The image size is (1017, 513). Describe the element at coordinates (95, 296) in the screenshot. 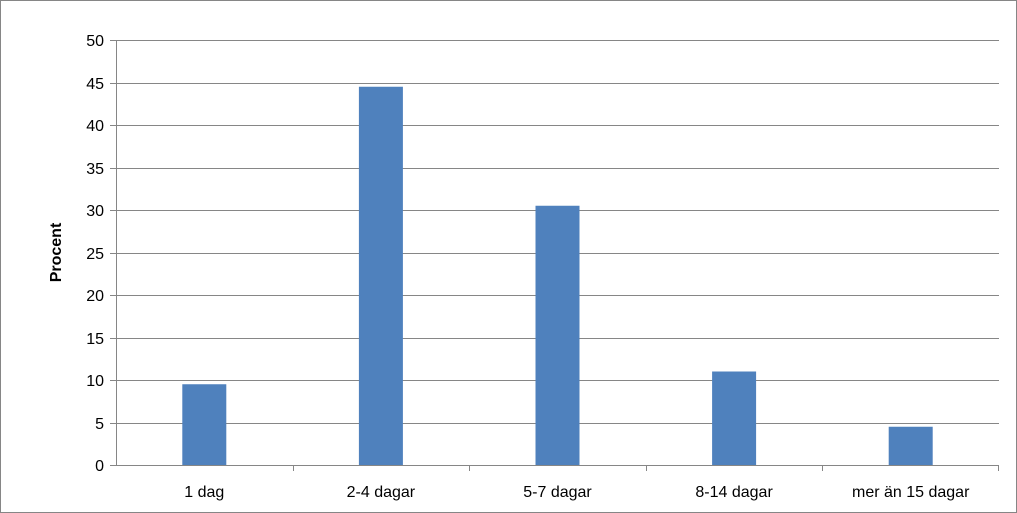

I see `y-tick-label: 20` at that location.